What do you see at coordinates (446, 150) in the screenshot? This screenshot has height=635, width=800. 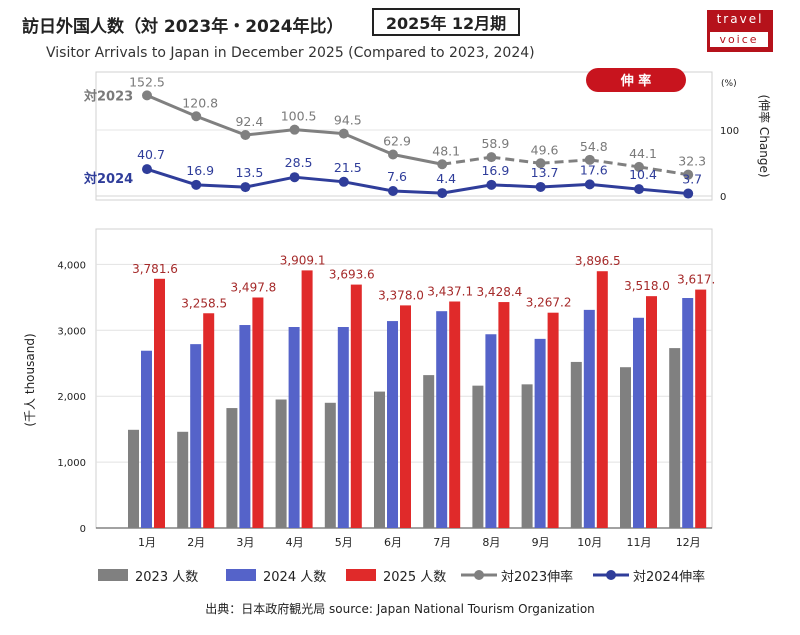 I see `line-data-label-2023: 48.1` at bounding box center [446, 150].